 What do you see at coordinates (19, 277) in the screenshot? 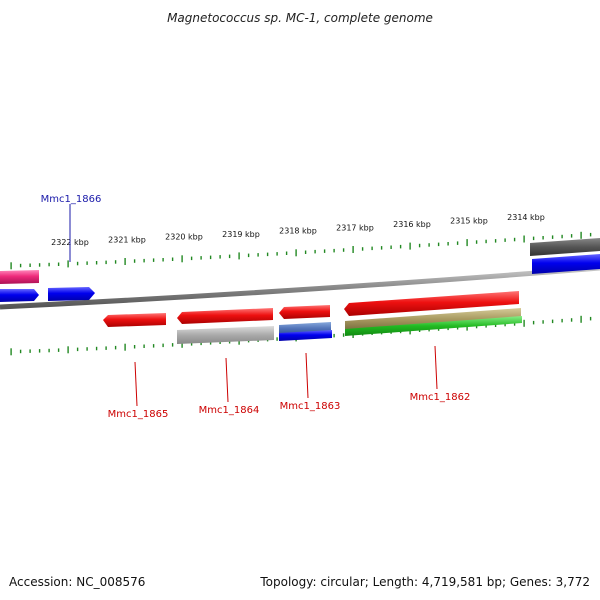
I see `feature-pink-segment` at bounding box center [19, 277].